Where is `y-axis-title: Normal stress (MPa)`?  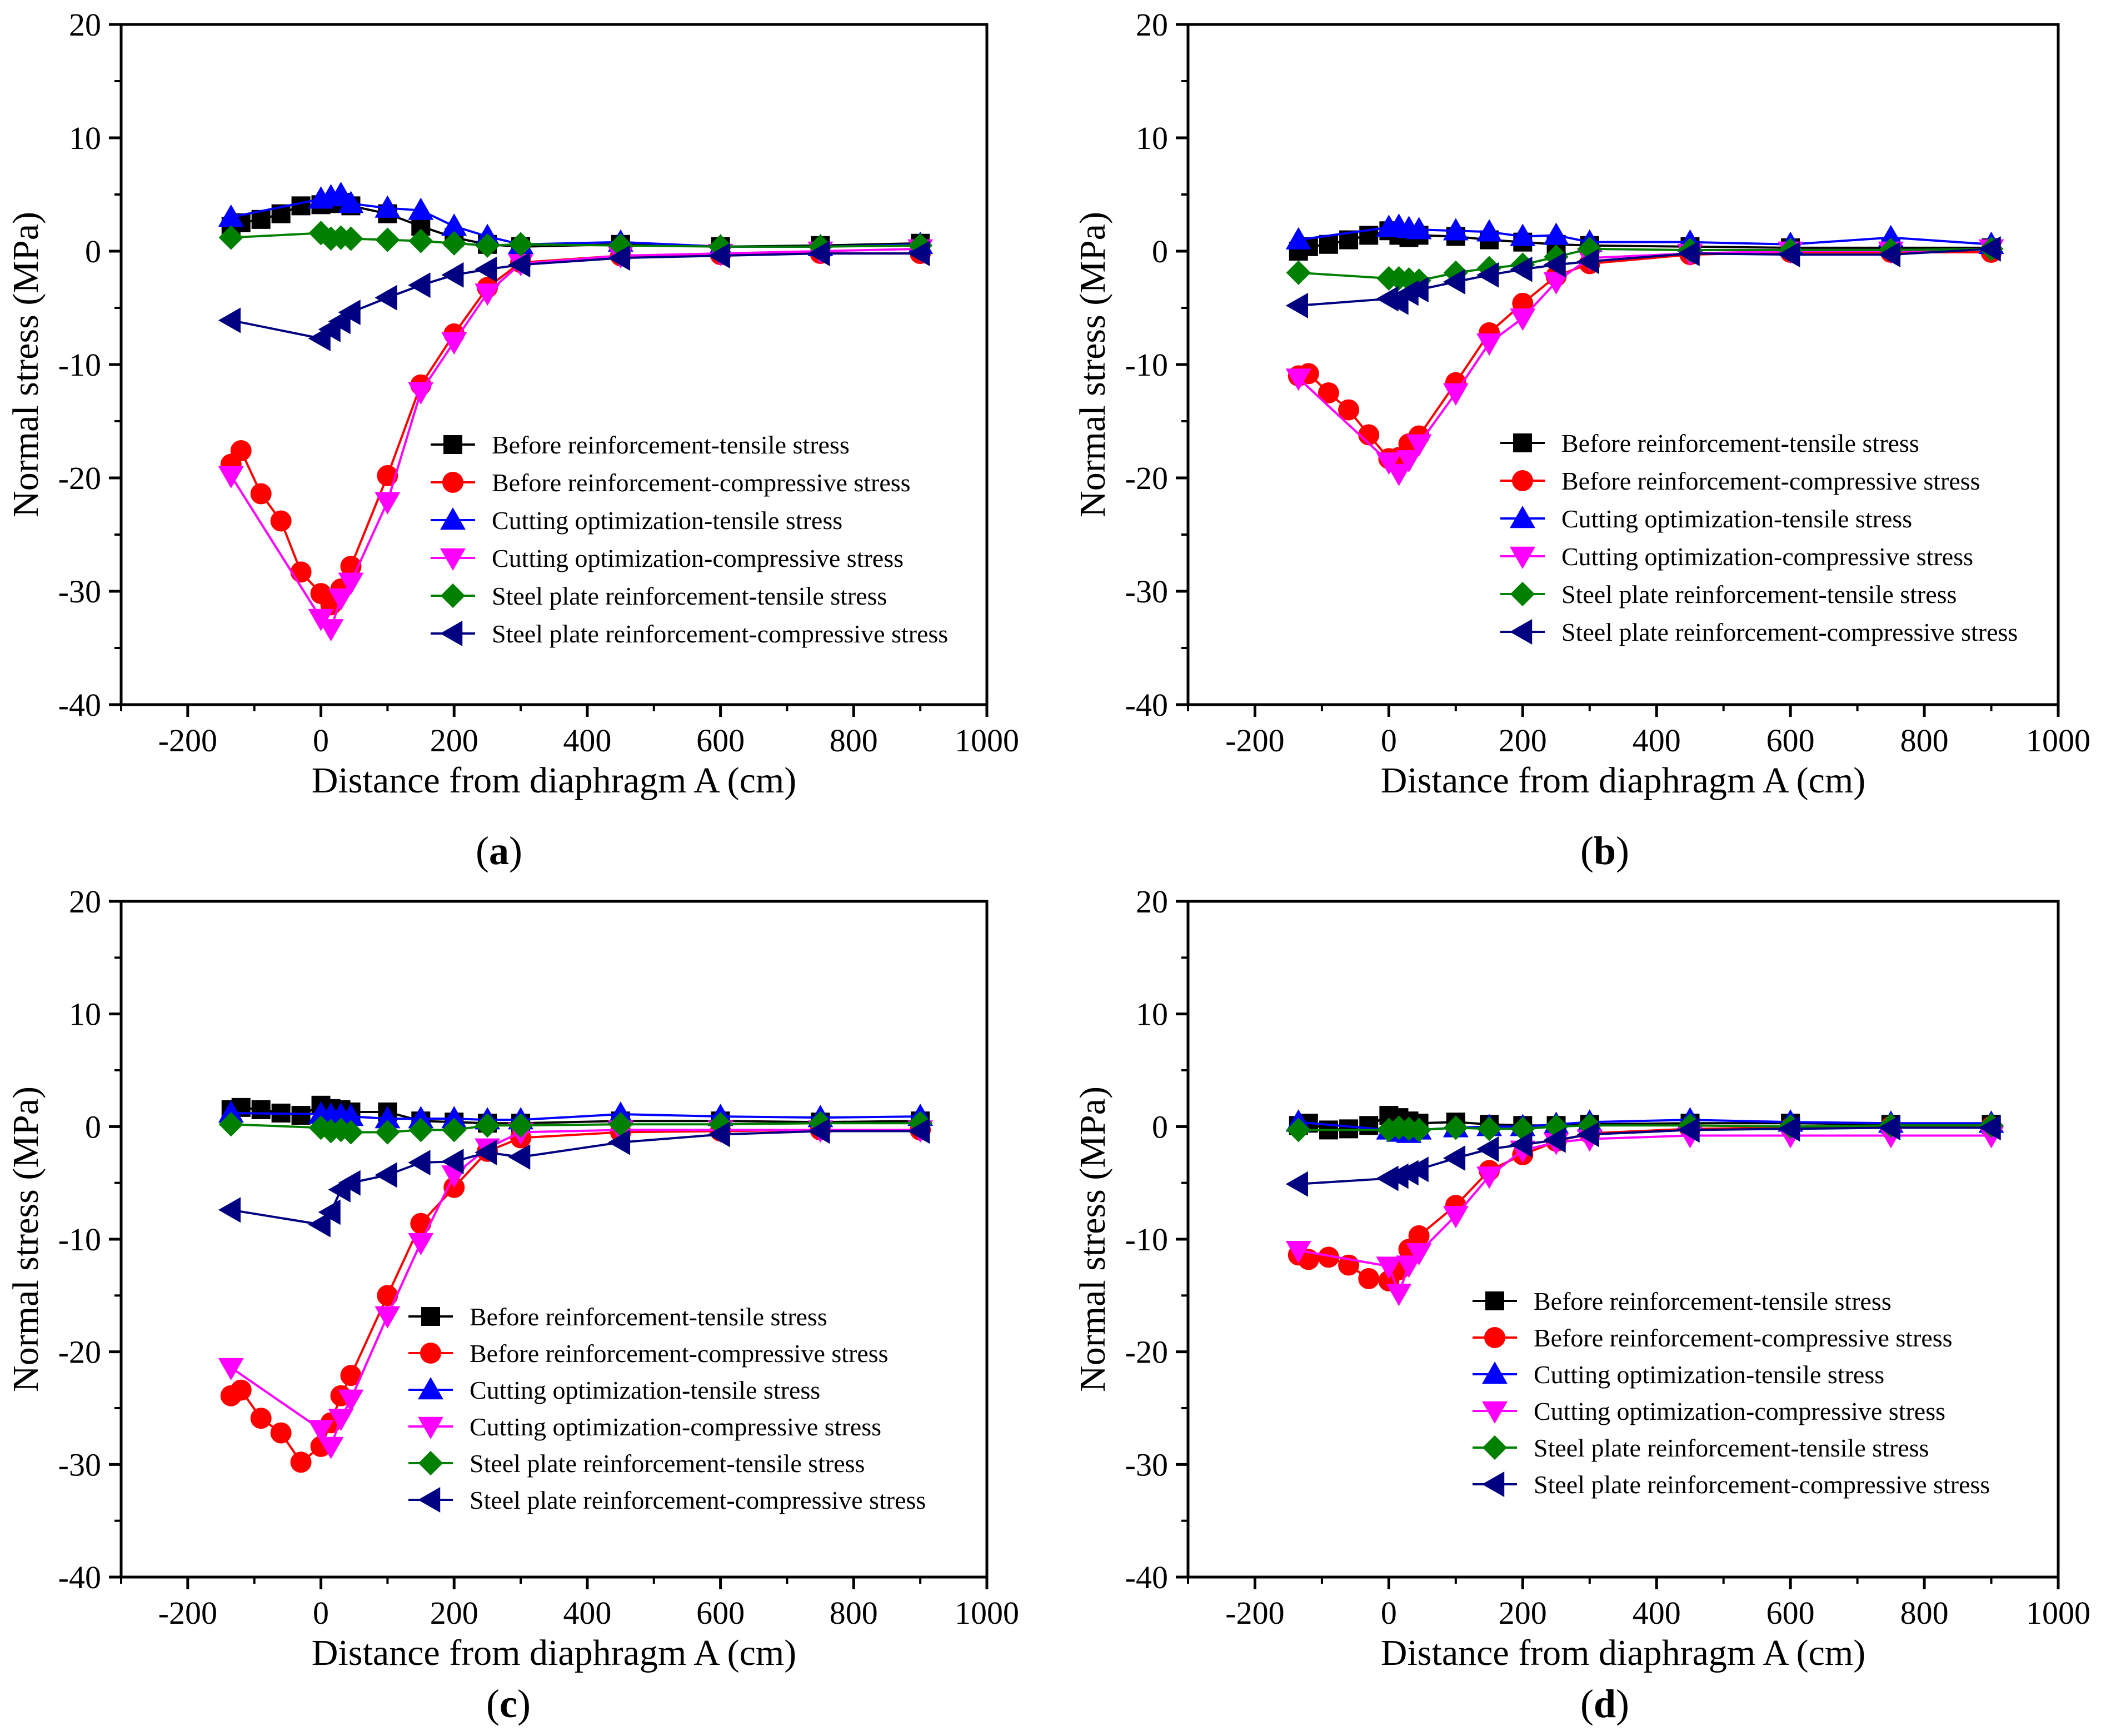
y-axis-title: Normal stress (MPa) is located at coordinates (1092, 364).